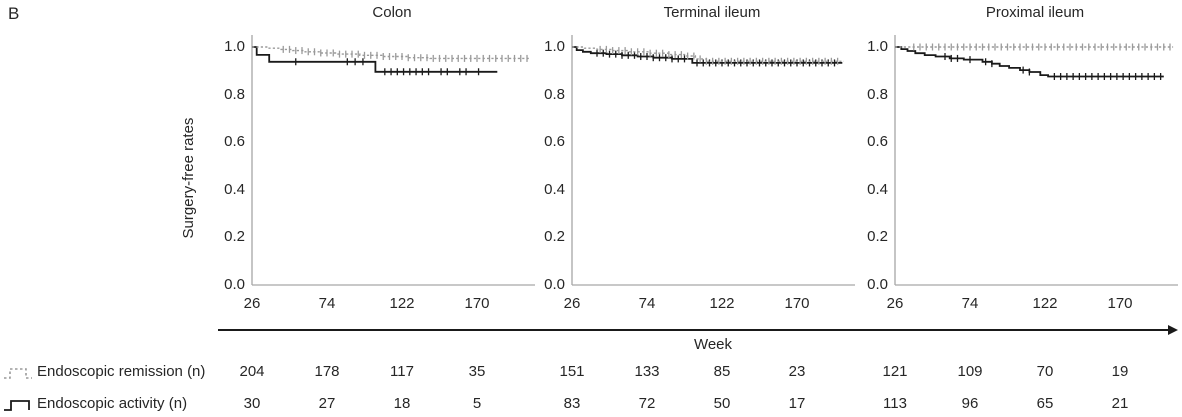  I want to click on risk-count: 121, so click(895, 371).